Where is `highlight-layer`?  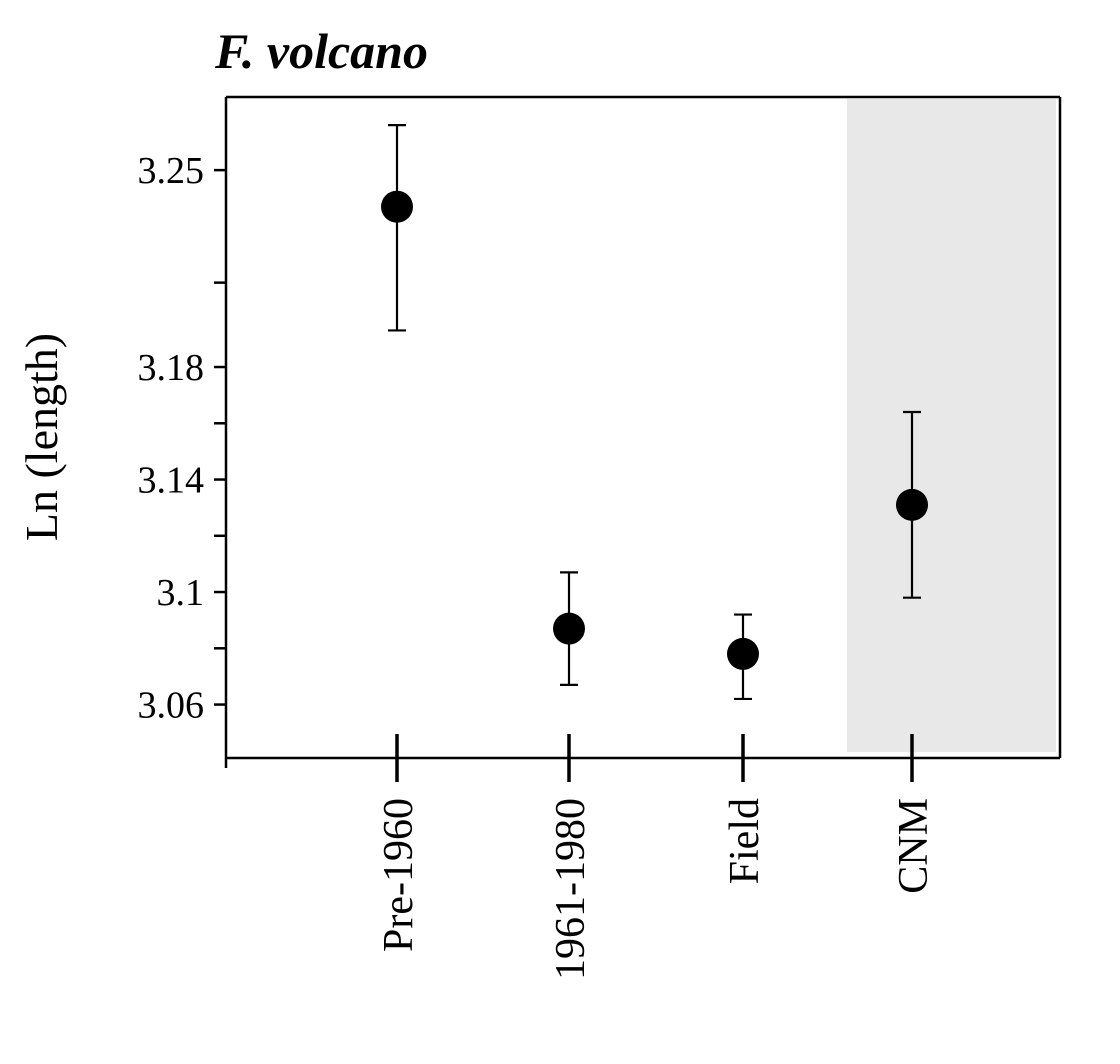 highlight-layer is located at coordinates (951, 425).